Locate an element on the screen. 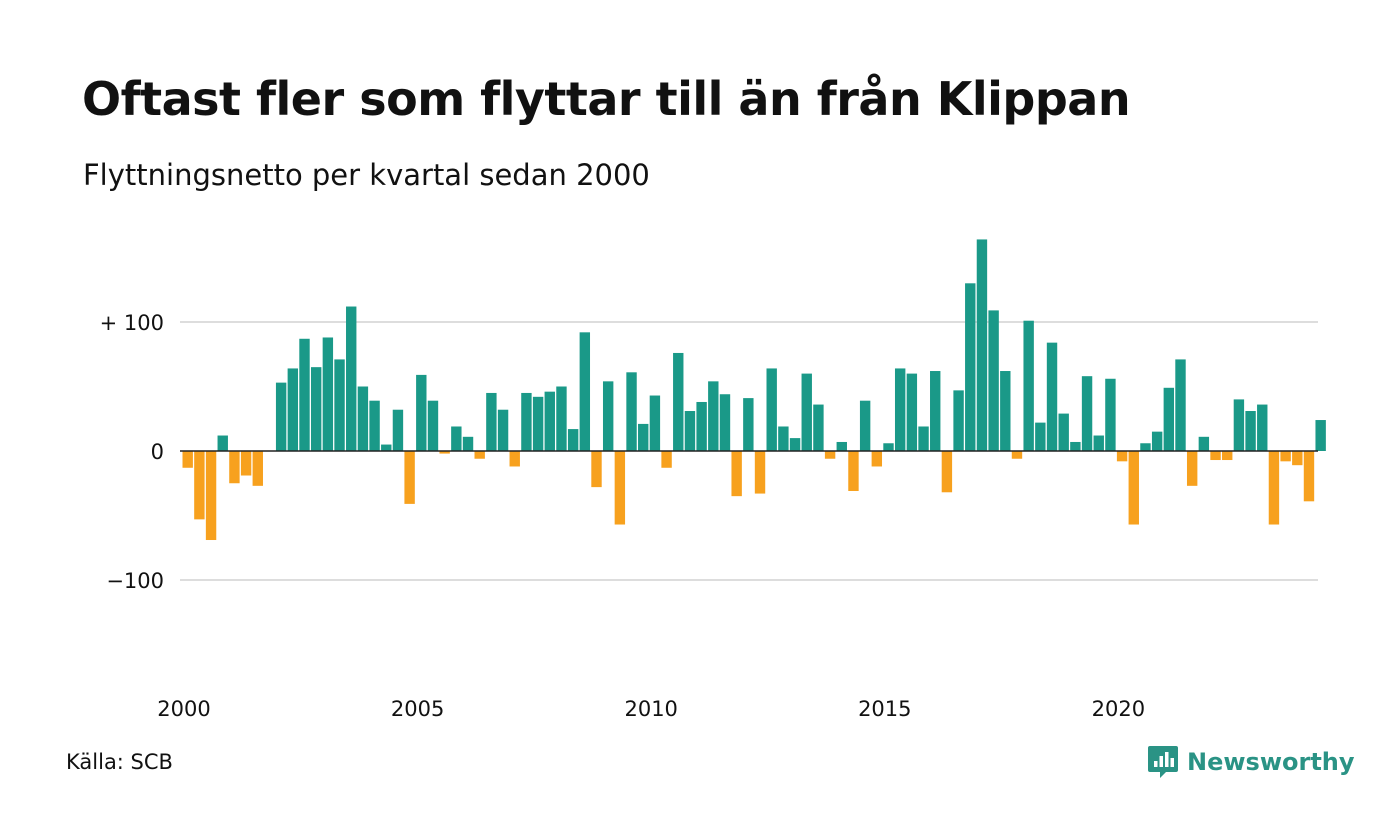 The image size is (1400, 840). y-tick-label: −100 is located at coordinates (135, 581).